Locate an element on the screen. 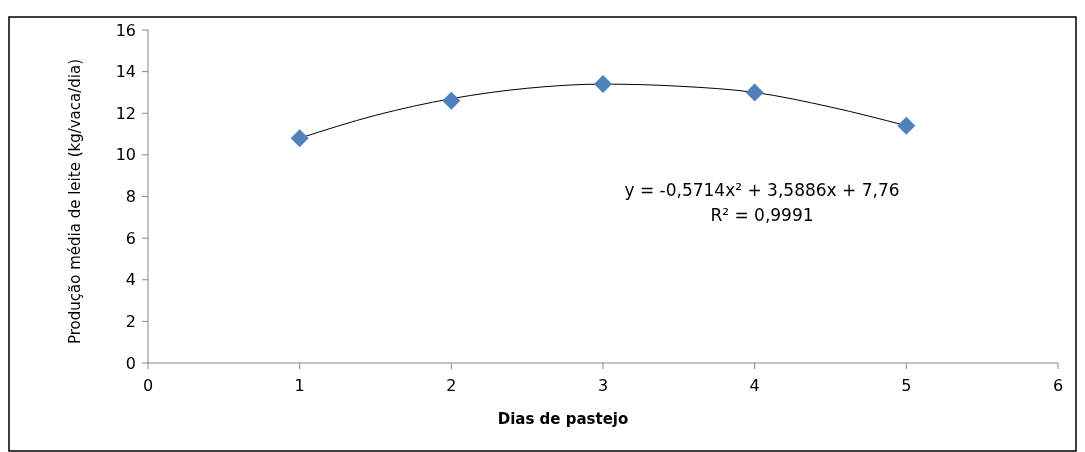 Image resolution: width=1085 pixels, height=452 pixels. y-tick-label: 16 is located at coordinates (125, 30).